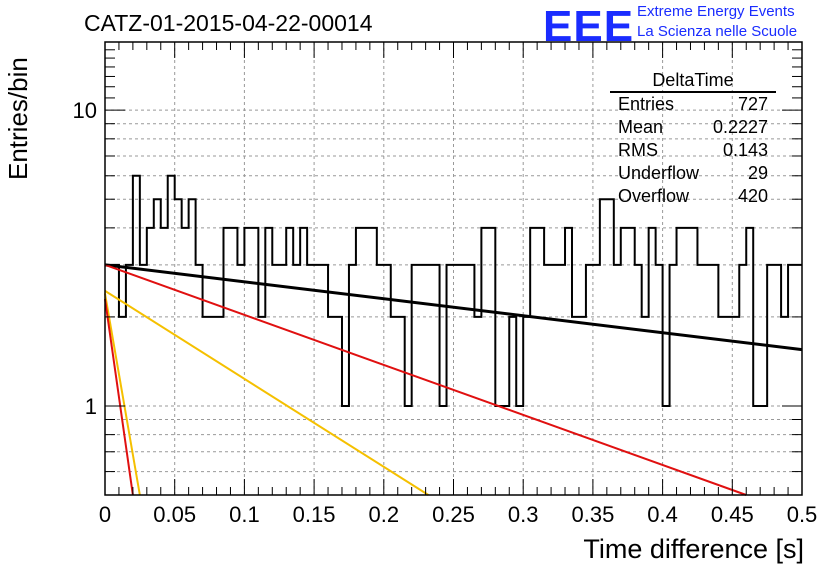 This screenshot has width=836, height=572. What do you see at coordinates (91, 406) in the screenshot?
I see `y-tick-label: 1` at bounding box center [91, 406].